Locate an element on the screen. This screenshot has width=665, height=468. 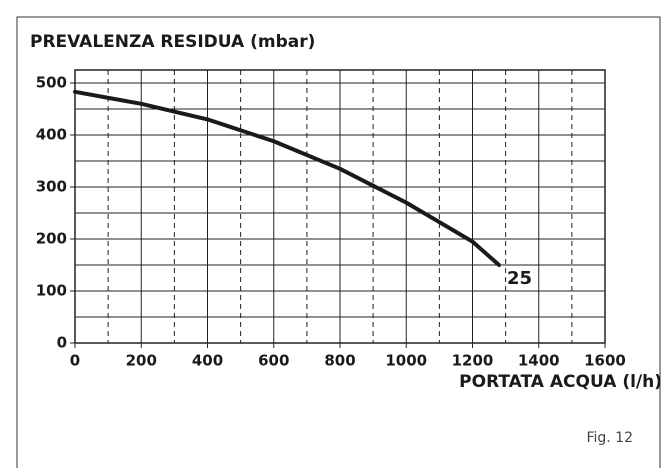
x-tick-label: 600 is located at coordinates (273, 361).